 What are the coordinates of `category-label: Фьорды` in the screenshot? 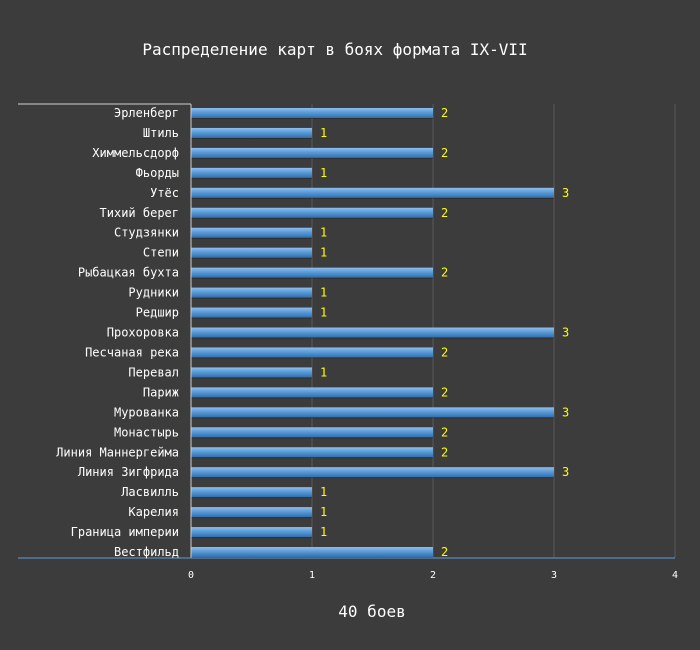 It's located at (157, 173).